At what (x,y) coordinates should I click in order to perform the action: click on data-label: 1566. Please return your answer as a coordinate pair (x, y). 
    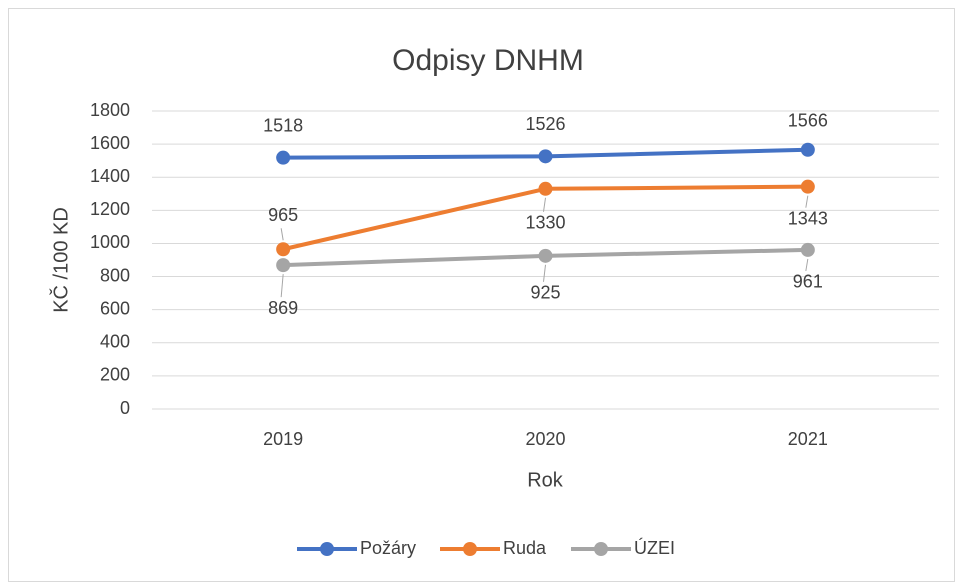
    Looking at the image, I should click on (808, 120).